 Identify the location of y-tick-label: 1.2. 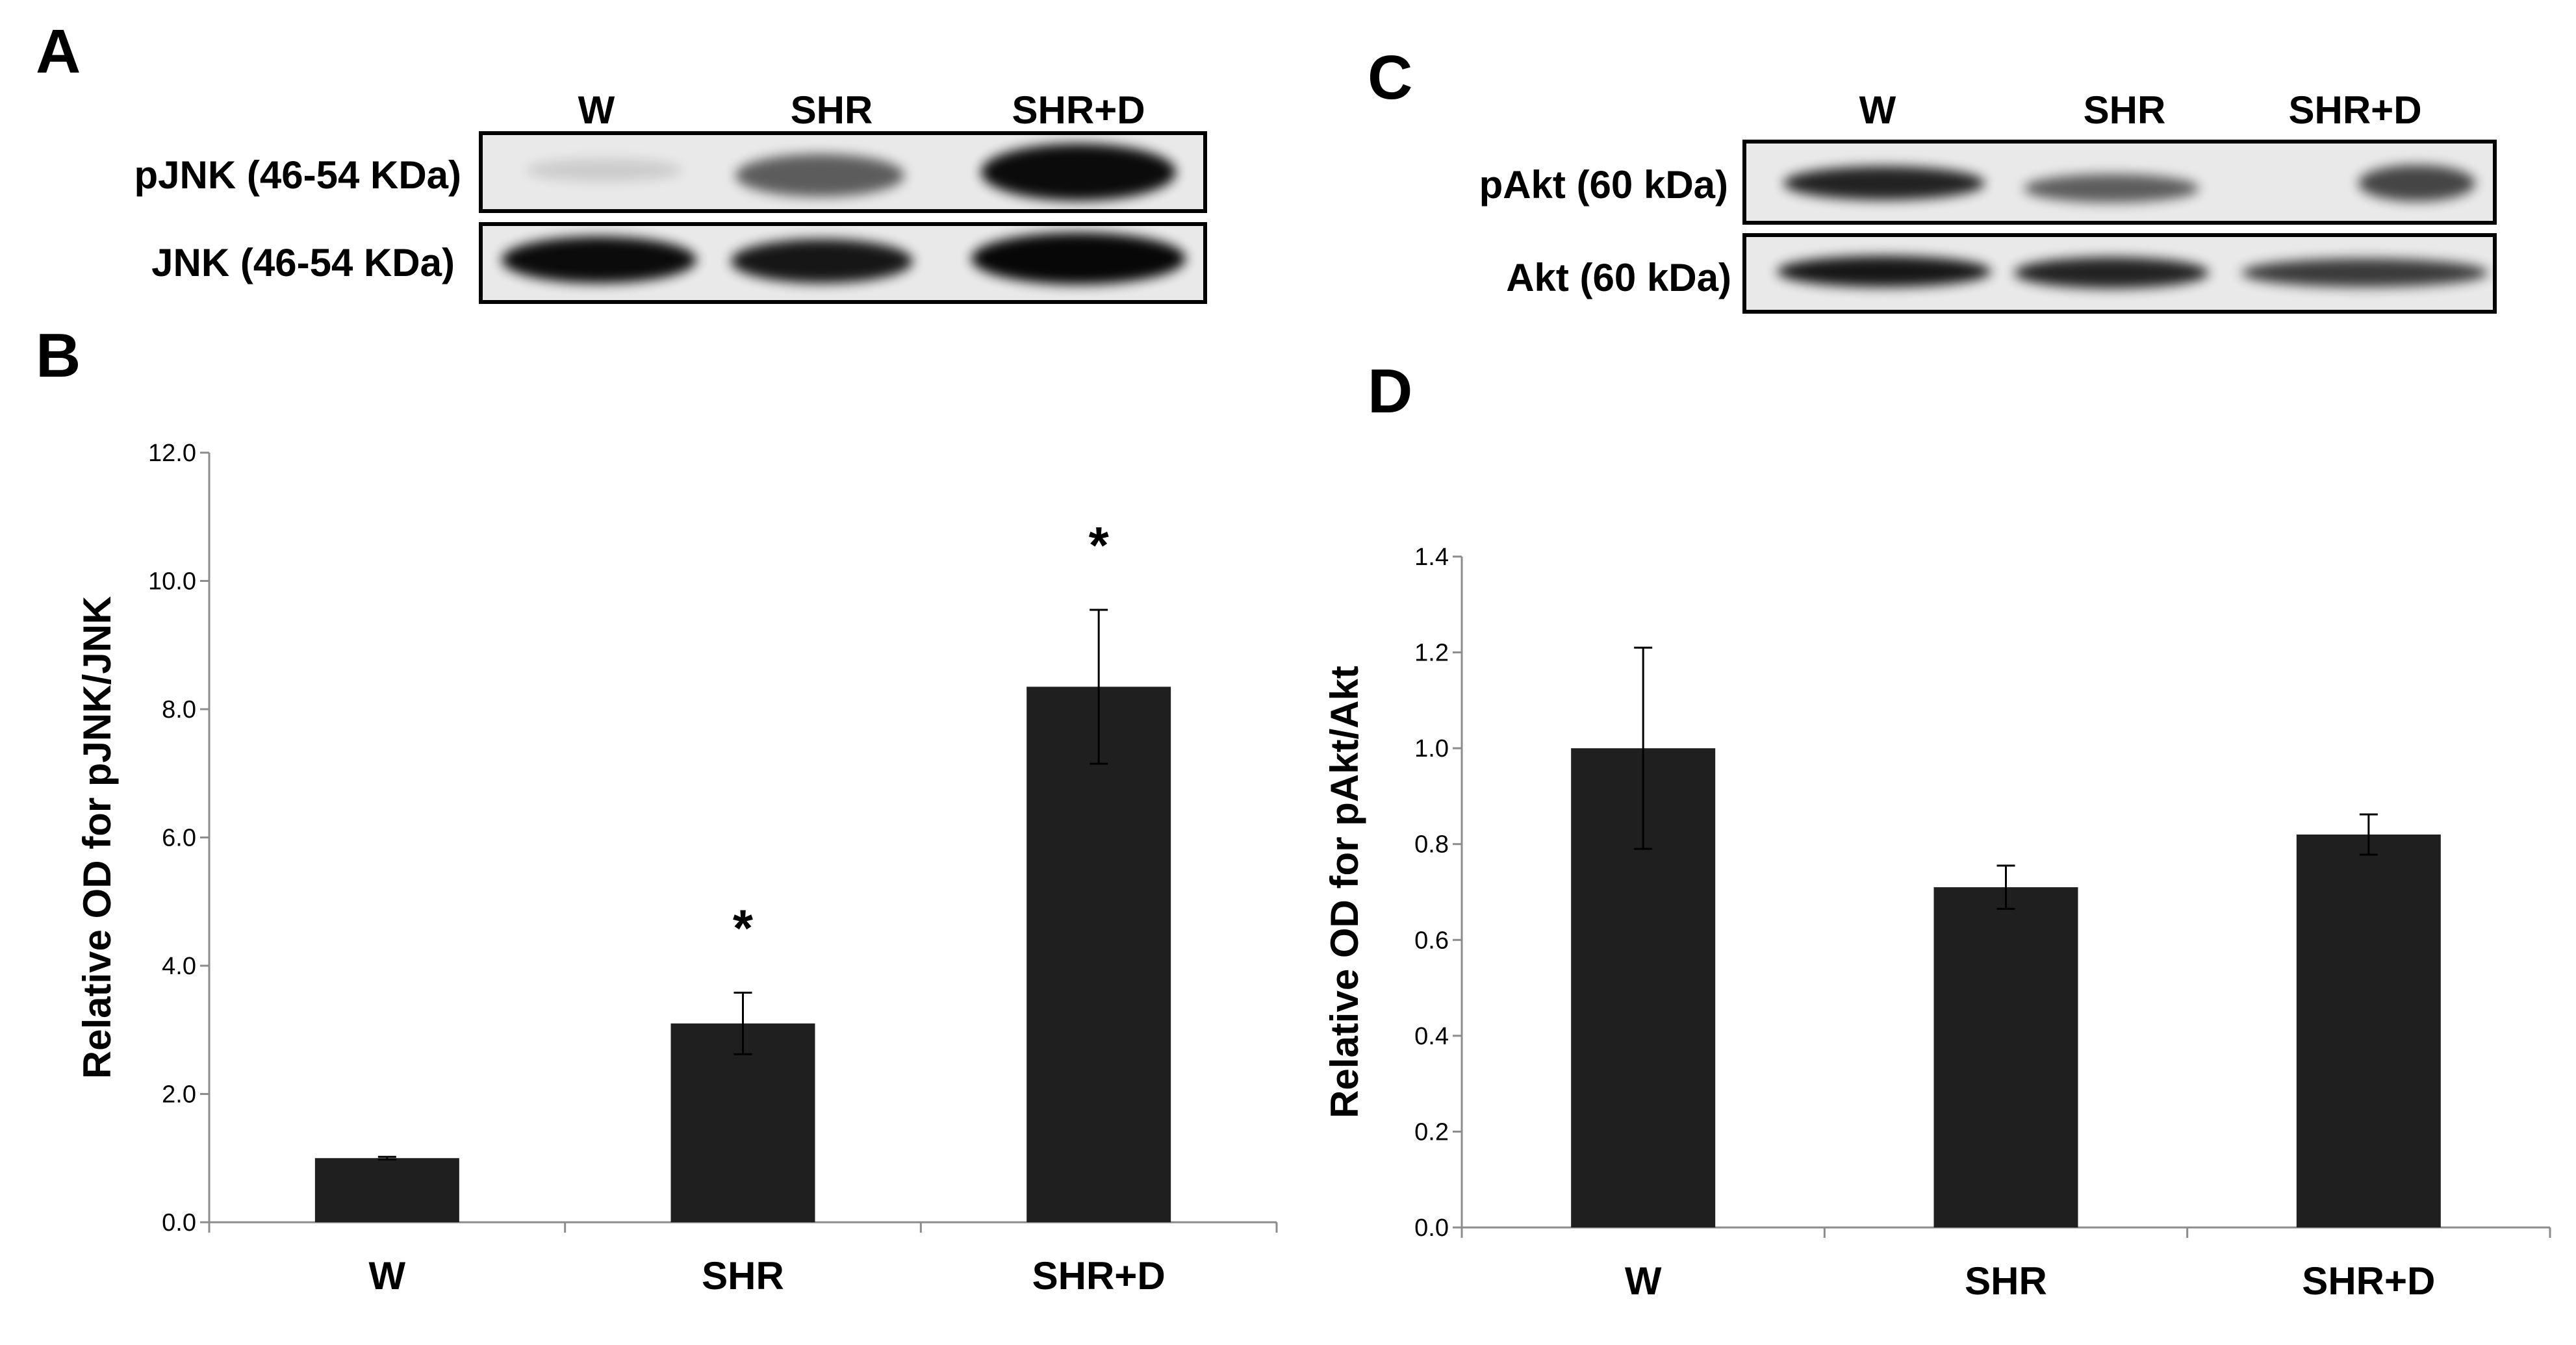
(1431, 654).